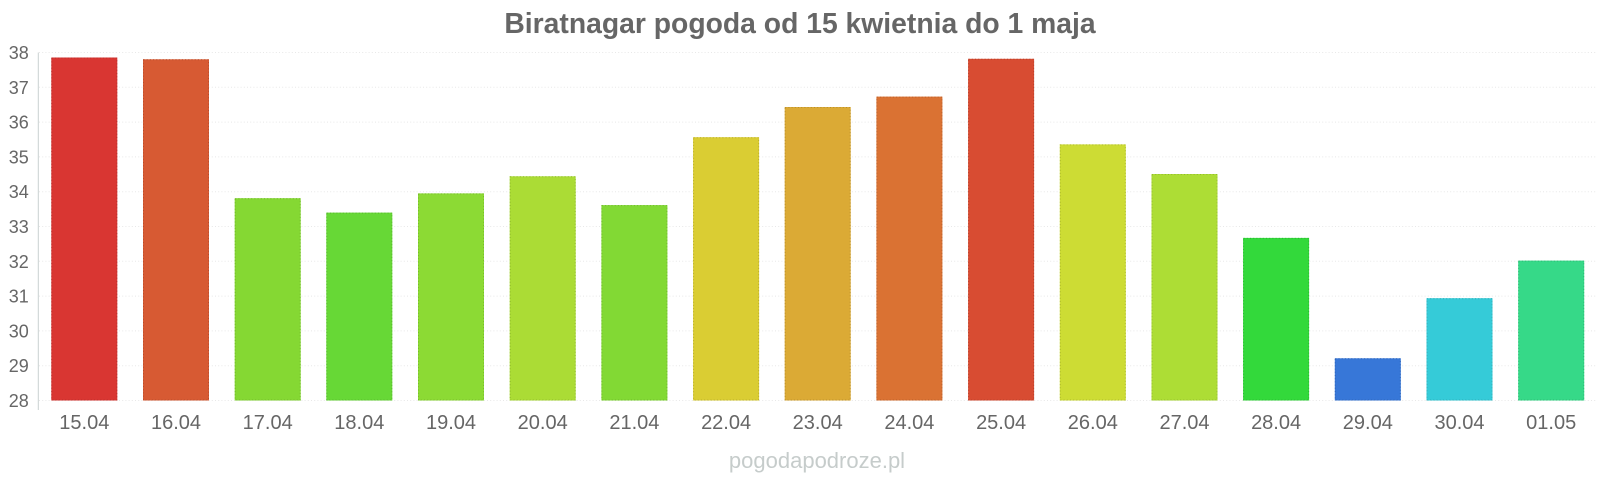 This screenshot has height=480, width=1600. I want to click on svg-text: 35, so click(19, 157).